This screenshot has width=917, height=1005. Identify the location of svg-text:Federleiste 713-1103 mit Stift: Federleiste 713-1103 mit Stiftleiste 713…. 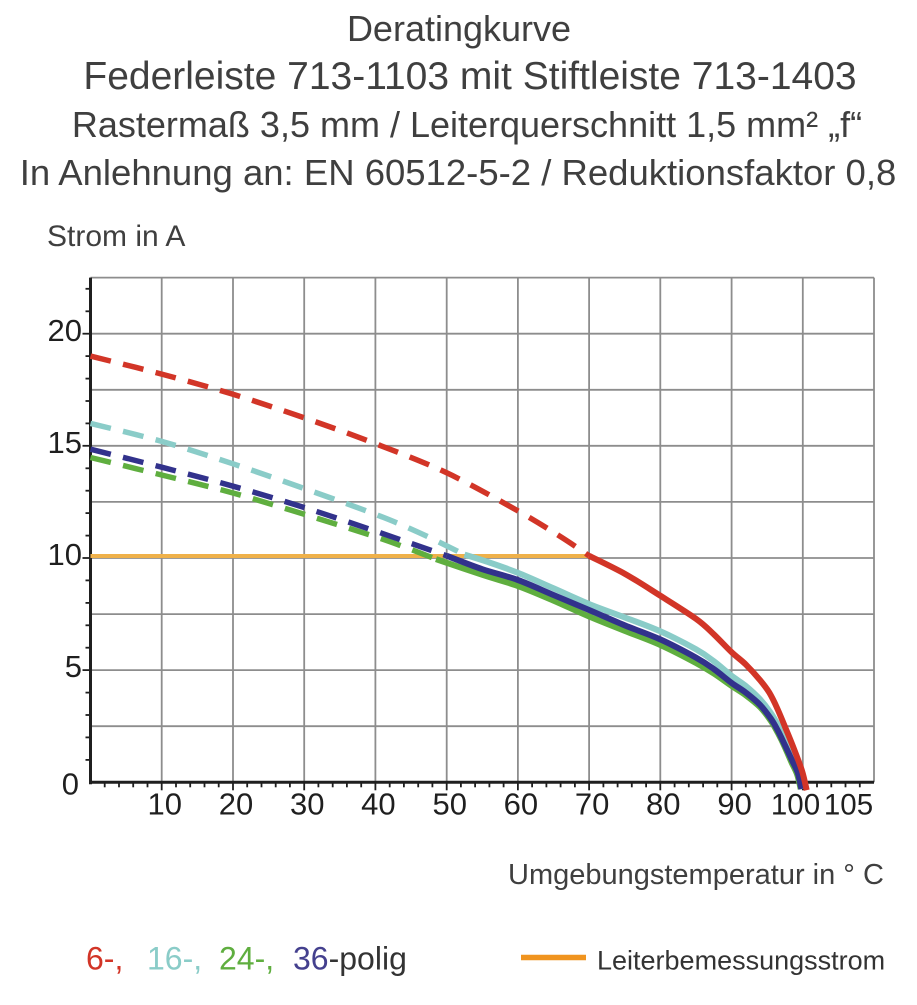
(469, 76).